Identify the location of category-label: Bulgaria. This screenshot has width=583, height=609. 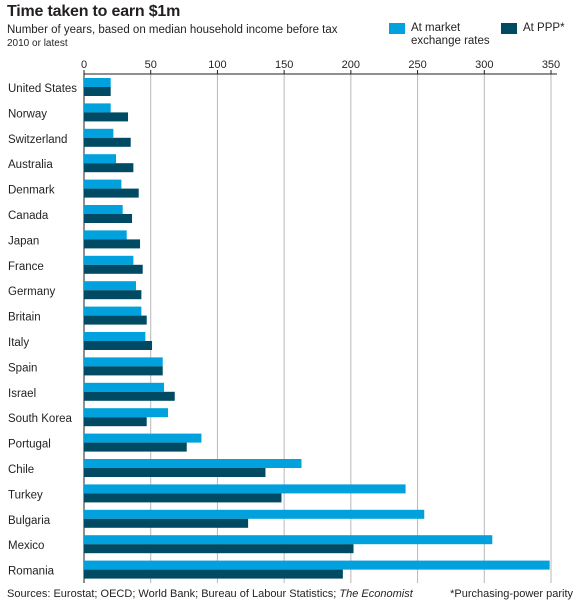
(29, 521).